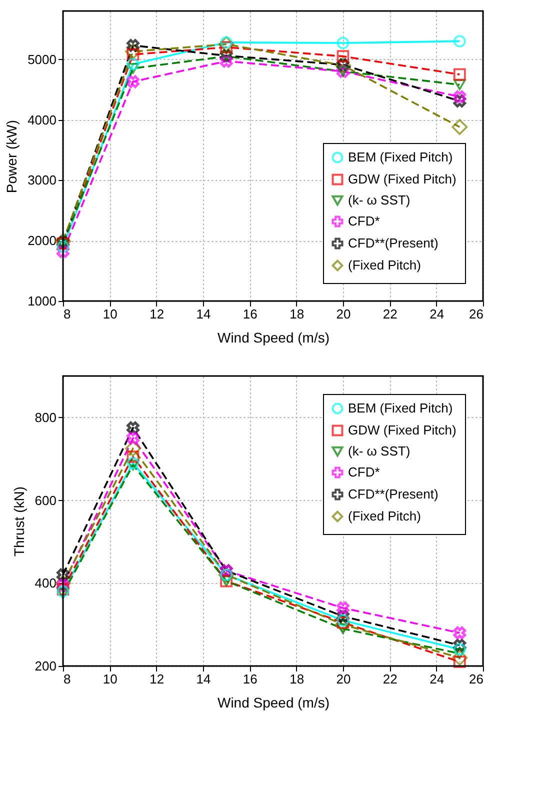 The width and height of the screenshot is (539, 793). What do you see at coordinates (18, 521) in the screenshot?
I see `y-axis-title: Thrust (kN)` at bounding box center [18, 521].